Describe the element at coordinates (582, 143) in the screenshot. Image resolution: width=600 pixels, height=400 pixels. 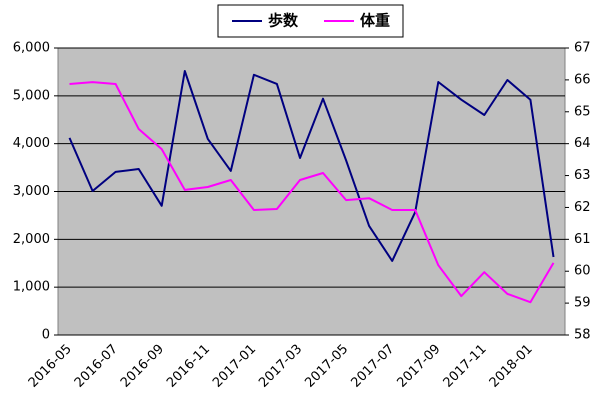
I see `y2-tick-label: 64` at that location.